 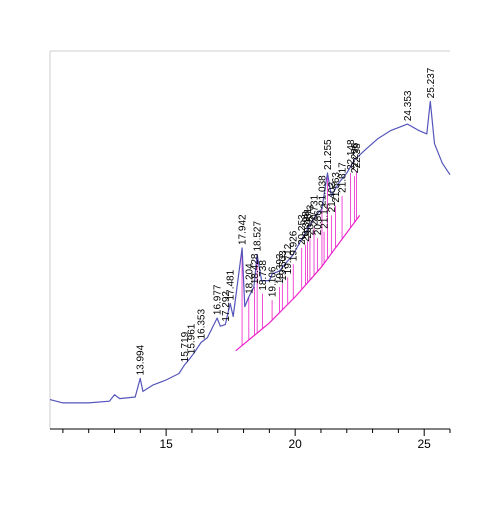 I want to click on peak-label: 22.38, so click(x=357, y=155).